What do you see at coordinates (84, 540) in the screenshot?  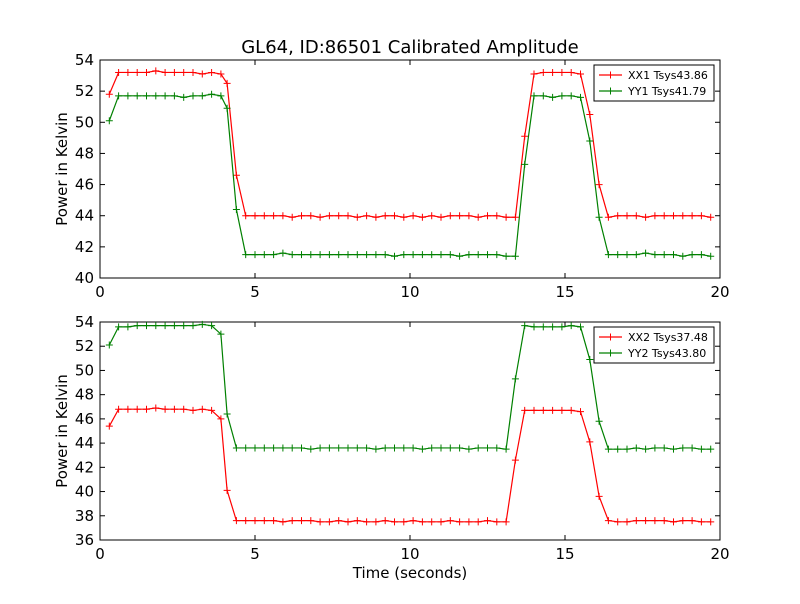 I see `y-tick-label: 36` at bounding box center [84, 540].